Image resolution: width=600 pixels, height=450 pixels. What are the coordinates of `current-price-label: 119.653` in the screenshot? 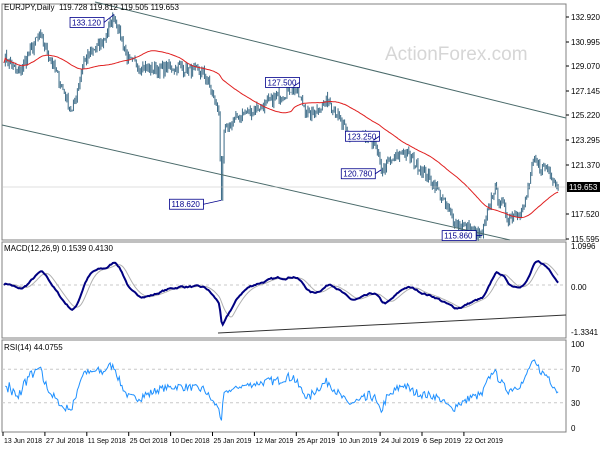 It's located at (583, 187).